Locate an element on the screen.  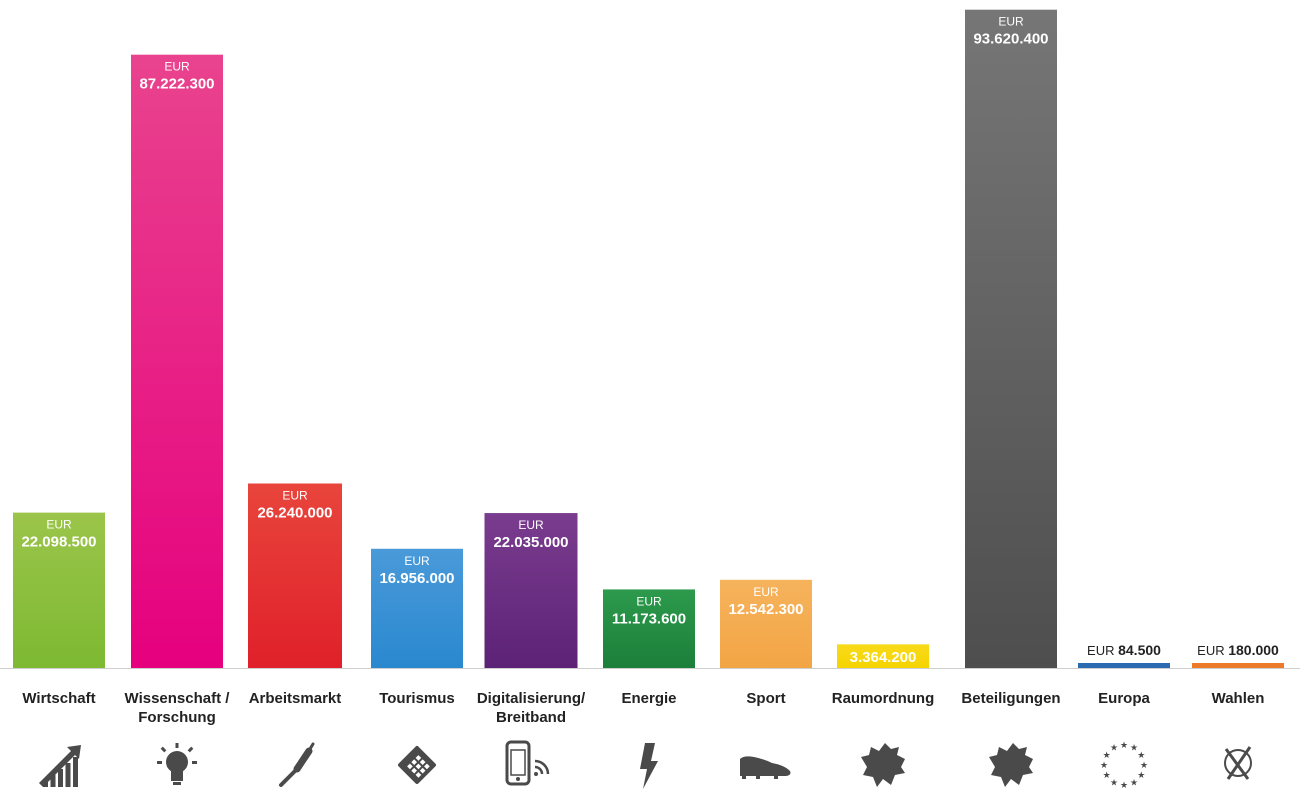
category-label: Beteiligungen is located at coordinates (1010, 698).